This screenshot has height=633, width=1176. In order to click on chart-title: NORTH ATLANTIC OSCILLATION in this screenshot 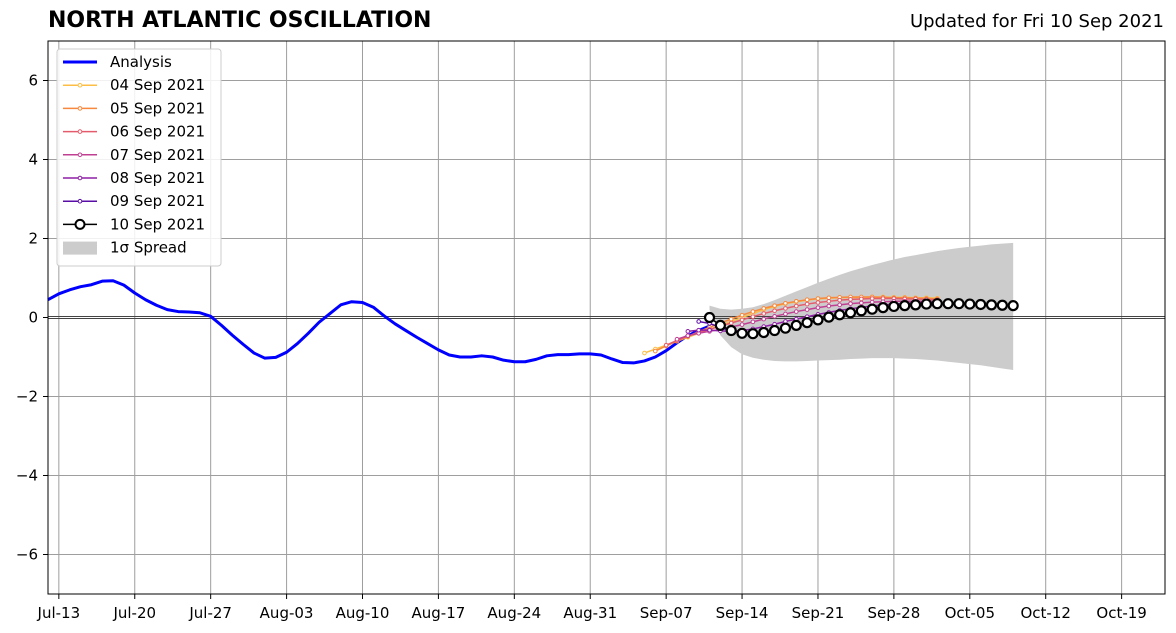, I will do `click(240, 20)`.